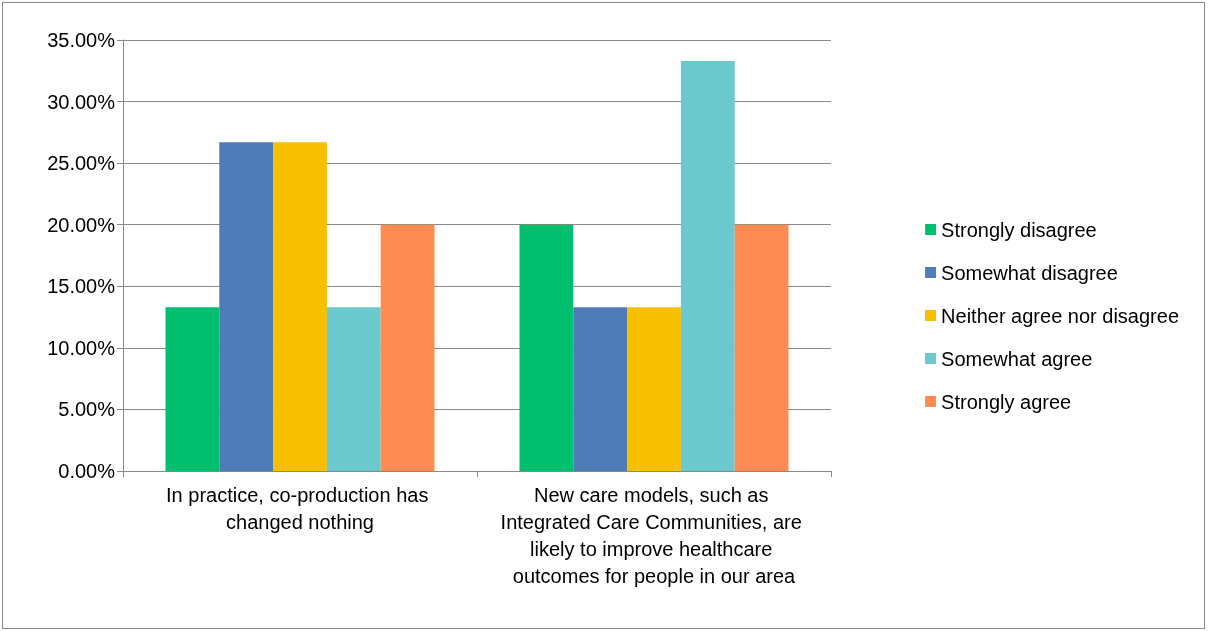 Image resolution: width=1209 pixels, height=631 pixels. What do you see at coordinates (1029, 272) in the screenshot?
I see `legend-label: Somewhat disagree` at bounding box center [1029, 272].